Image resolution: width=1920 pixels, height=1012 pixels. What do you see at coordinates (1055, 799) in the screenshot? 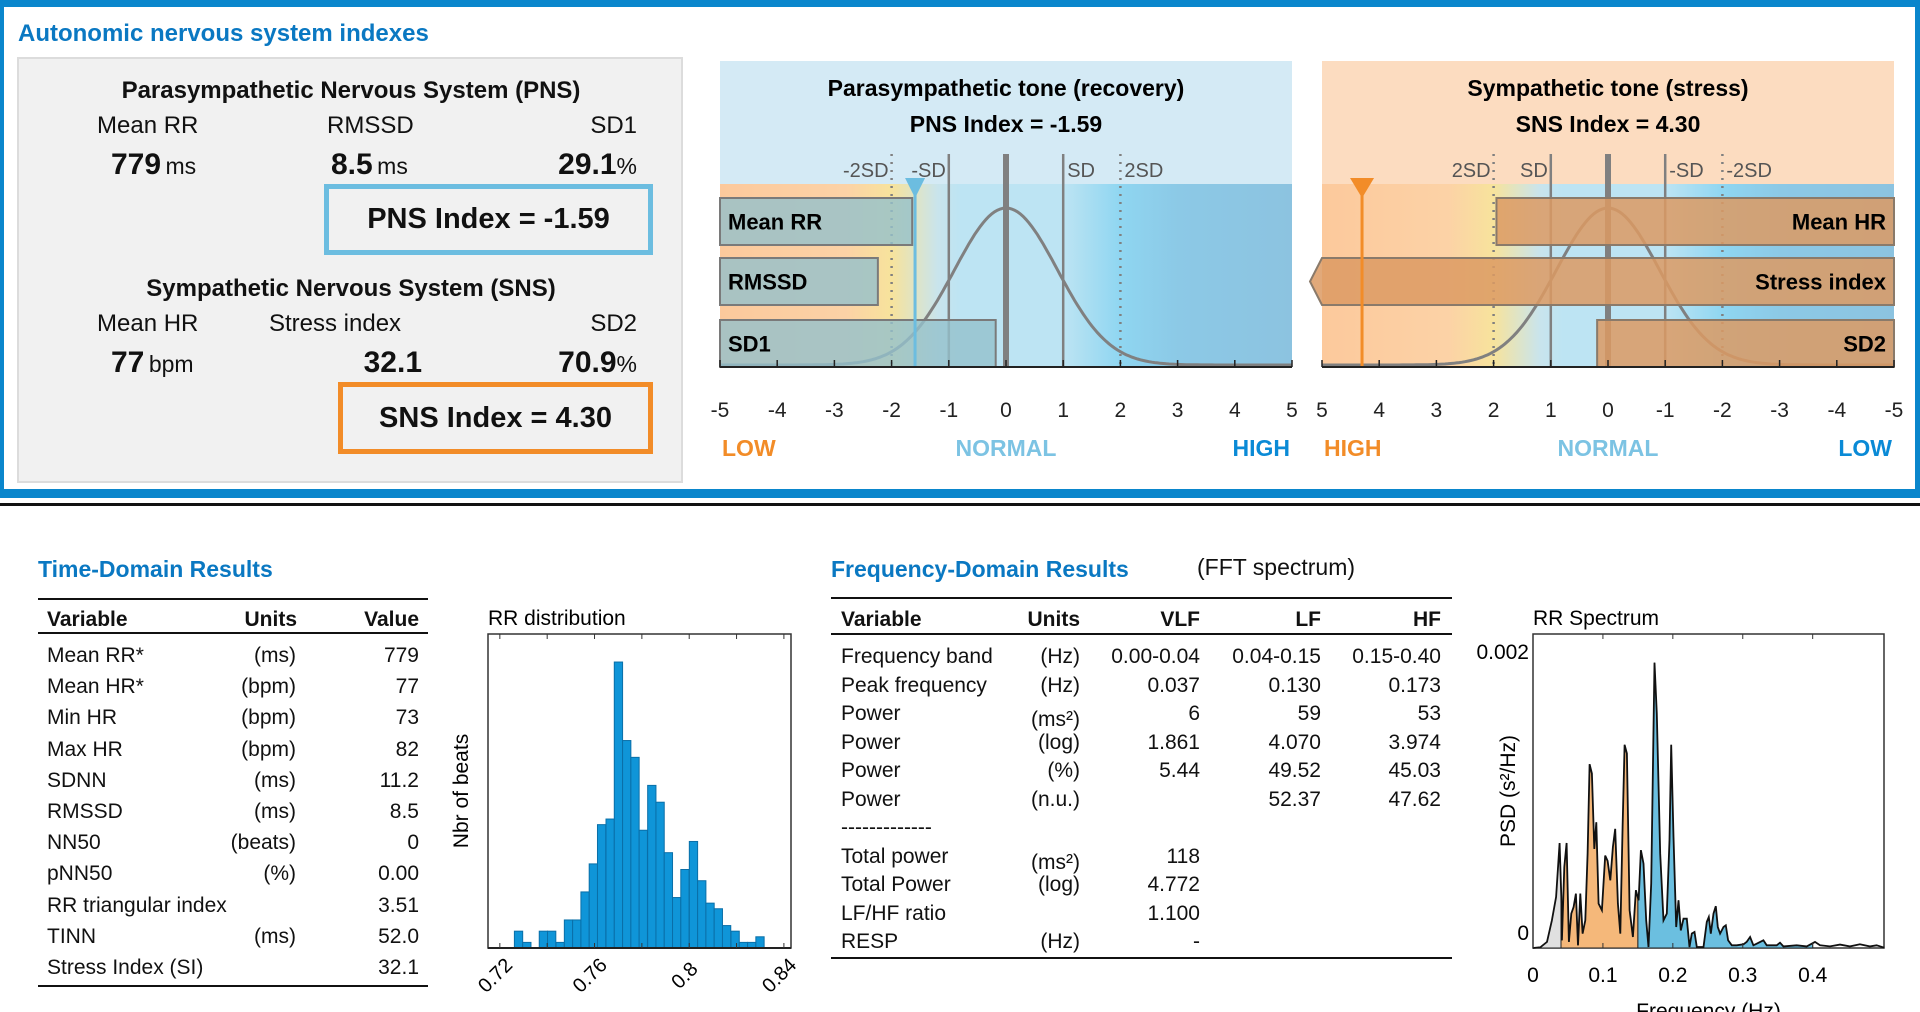
I see `freq-row-units: (n.u.)` at bounding box center [1055, 799].